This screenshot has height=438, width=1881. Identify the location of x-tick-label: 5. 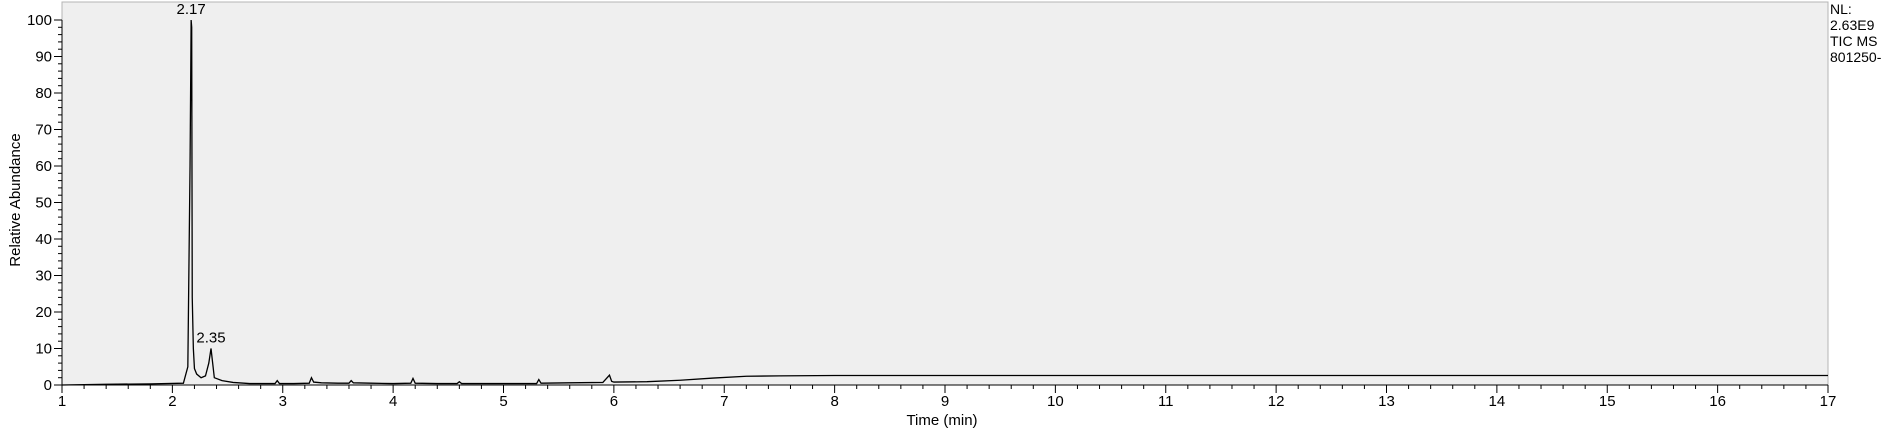
(503, 401).